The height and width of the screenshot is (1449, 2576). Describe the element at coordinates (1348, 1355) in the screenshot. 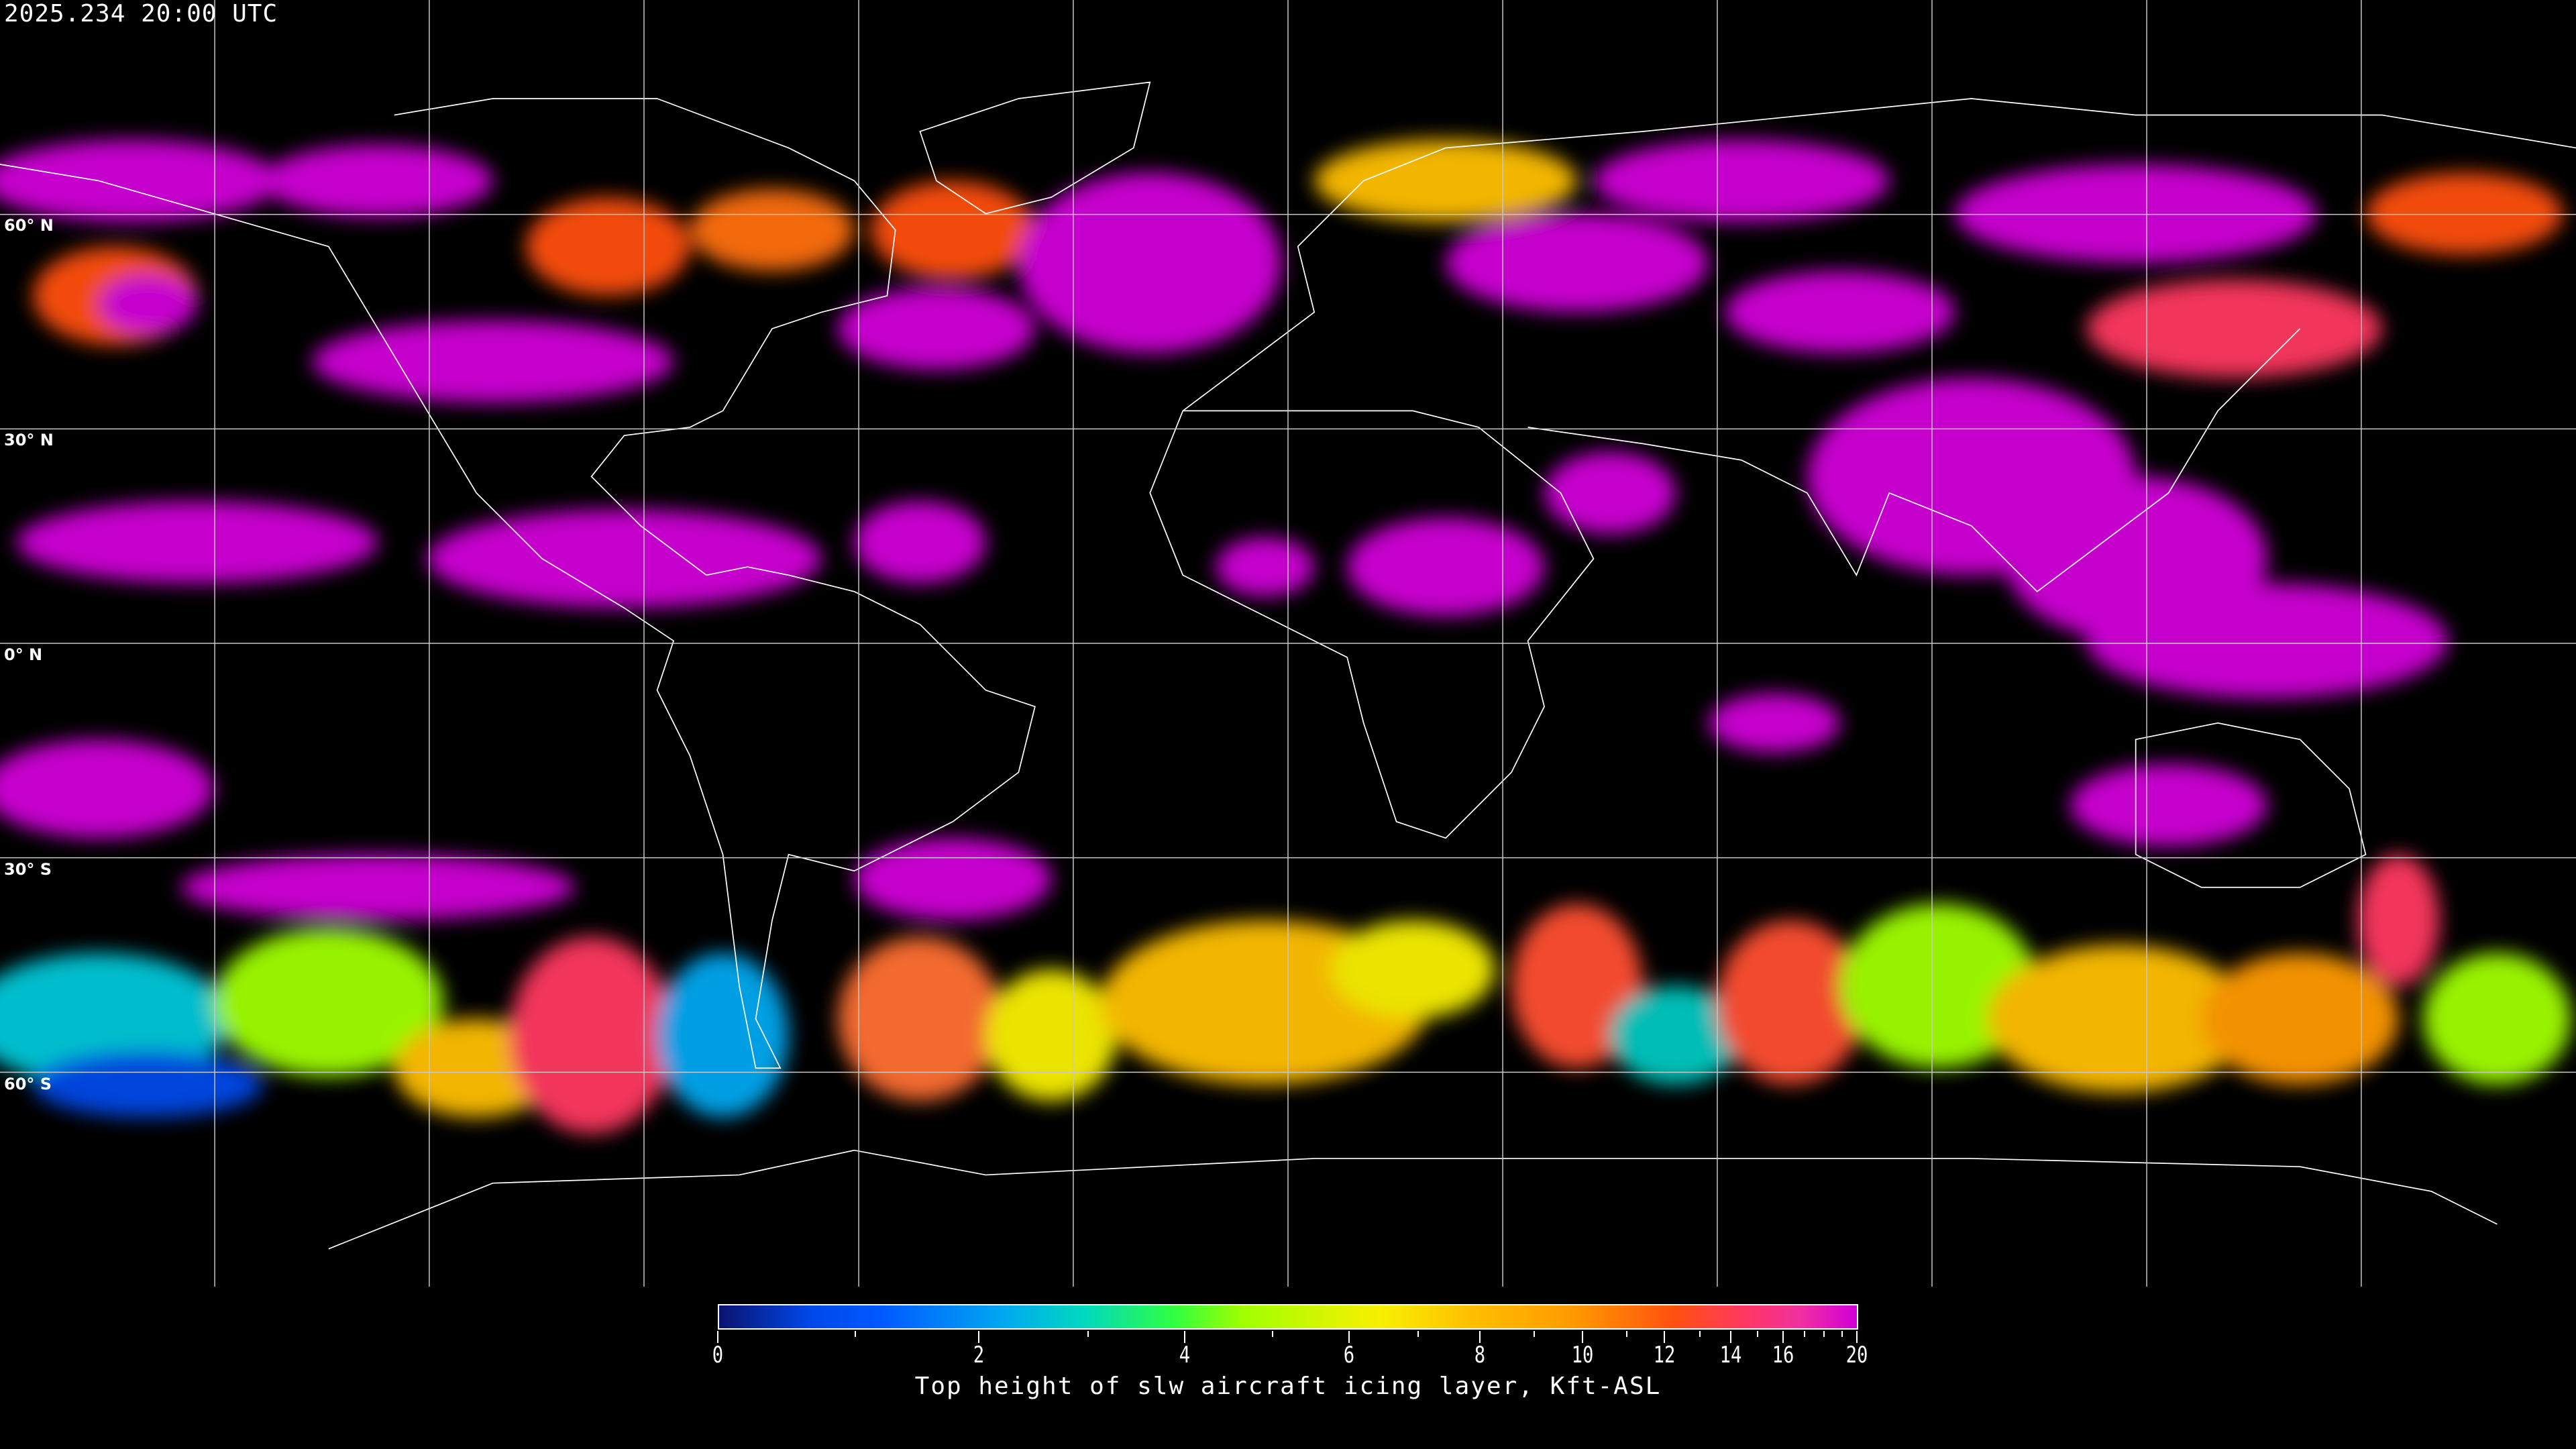

I see `tick-label: 6` at that location.